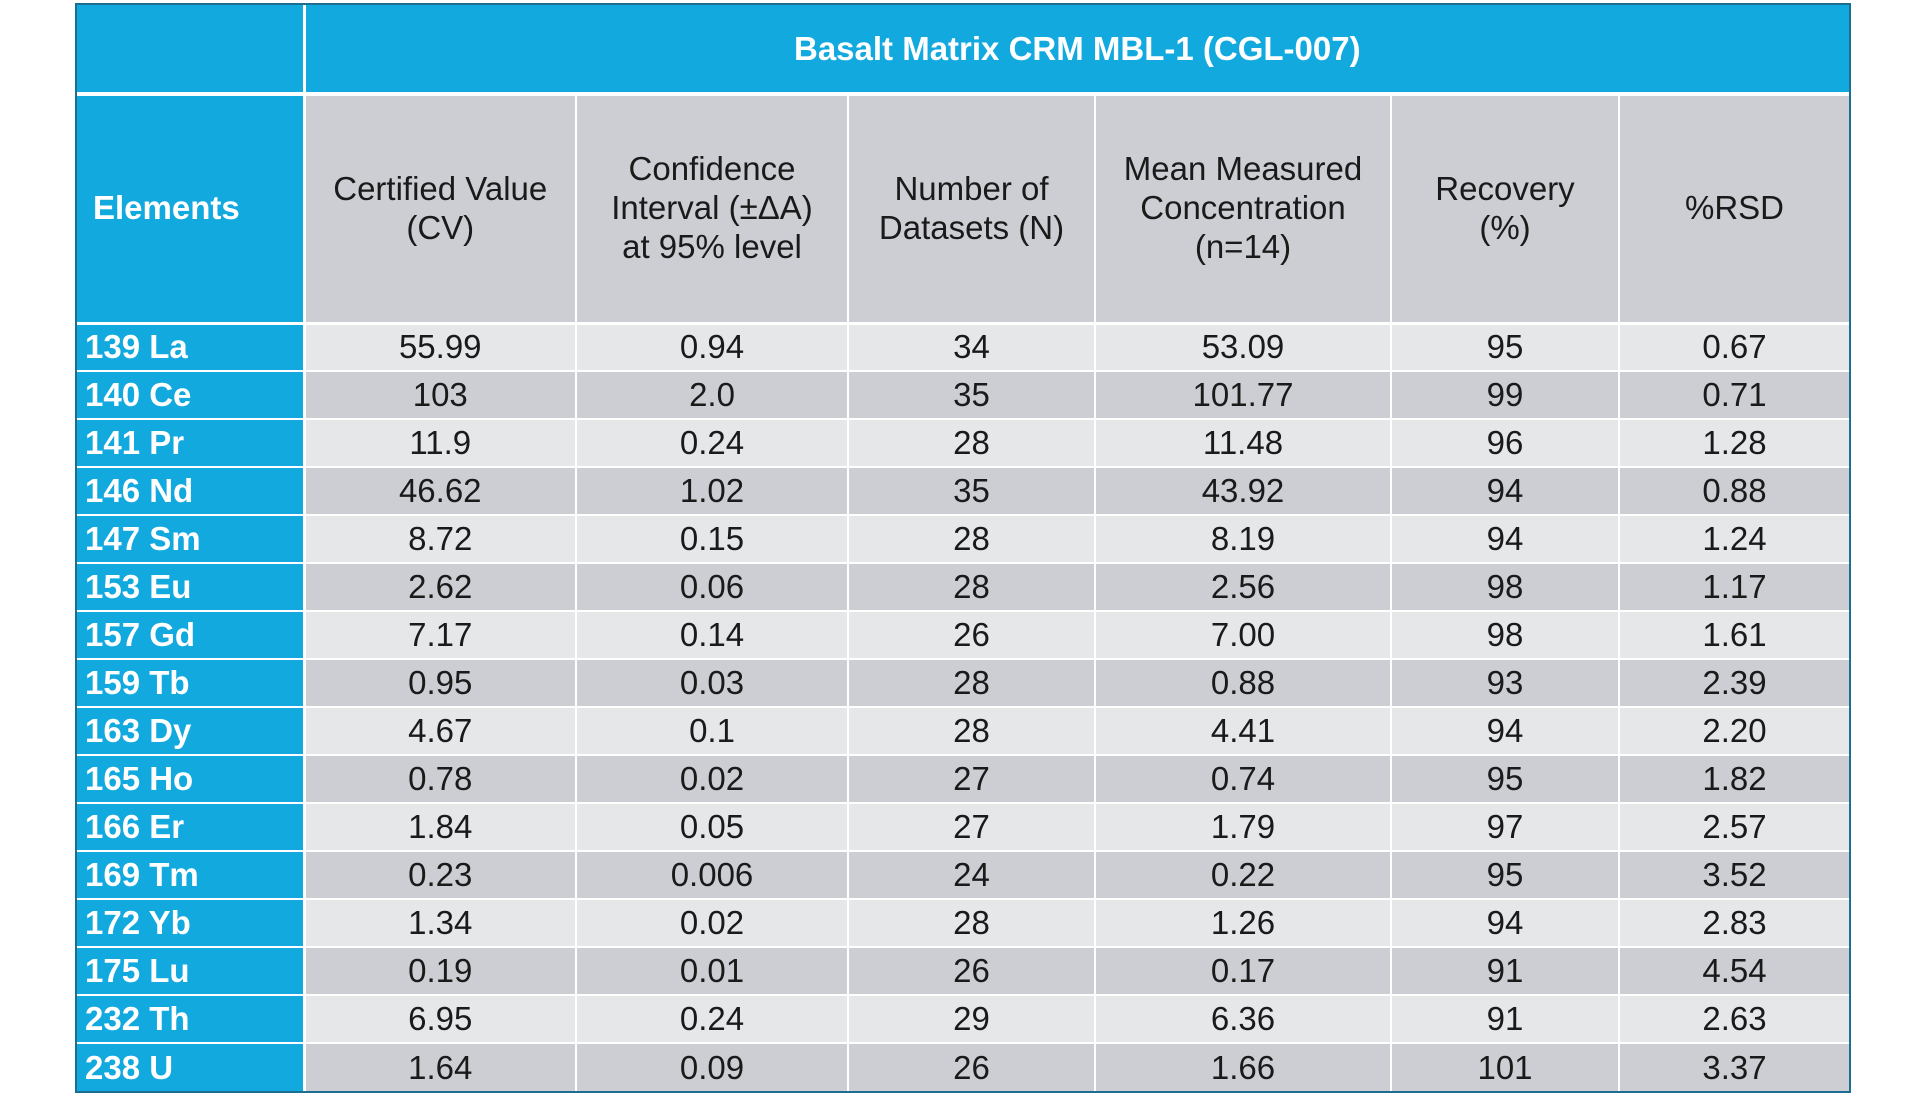 This screenshot has height=1105, width=1920. What do you see at coordinates (712, 209) in the screenshot?
I see `column-header-confidence-interval: Confidence Interval (±ΔA) at 95% level` at bounding box center [712, 209].